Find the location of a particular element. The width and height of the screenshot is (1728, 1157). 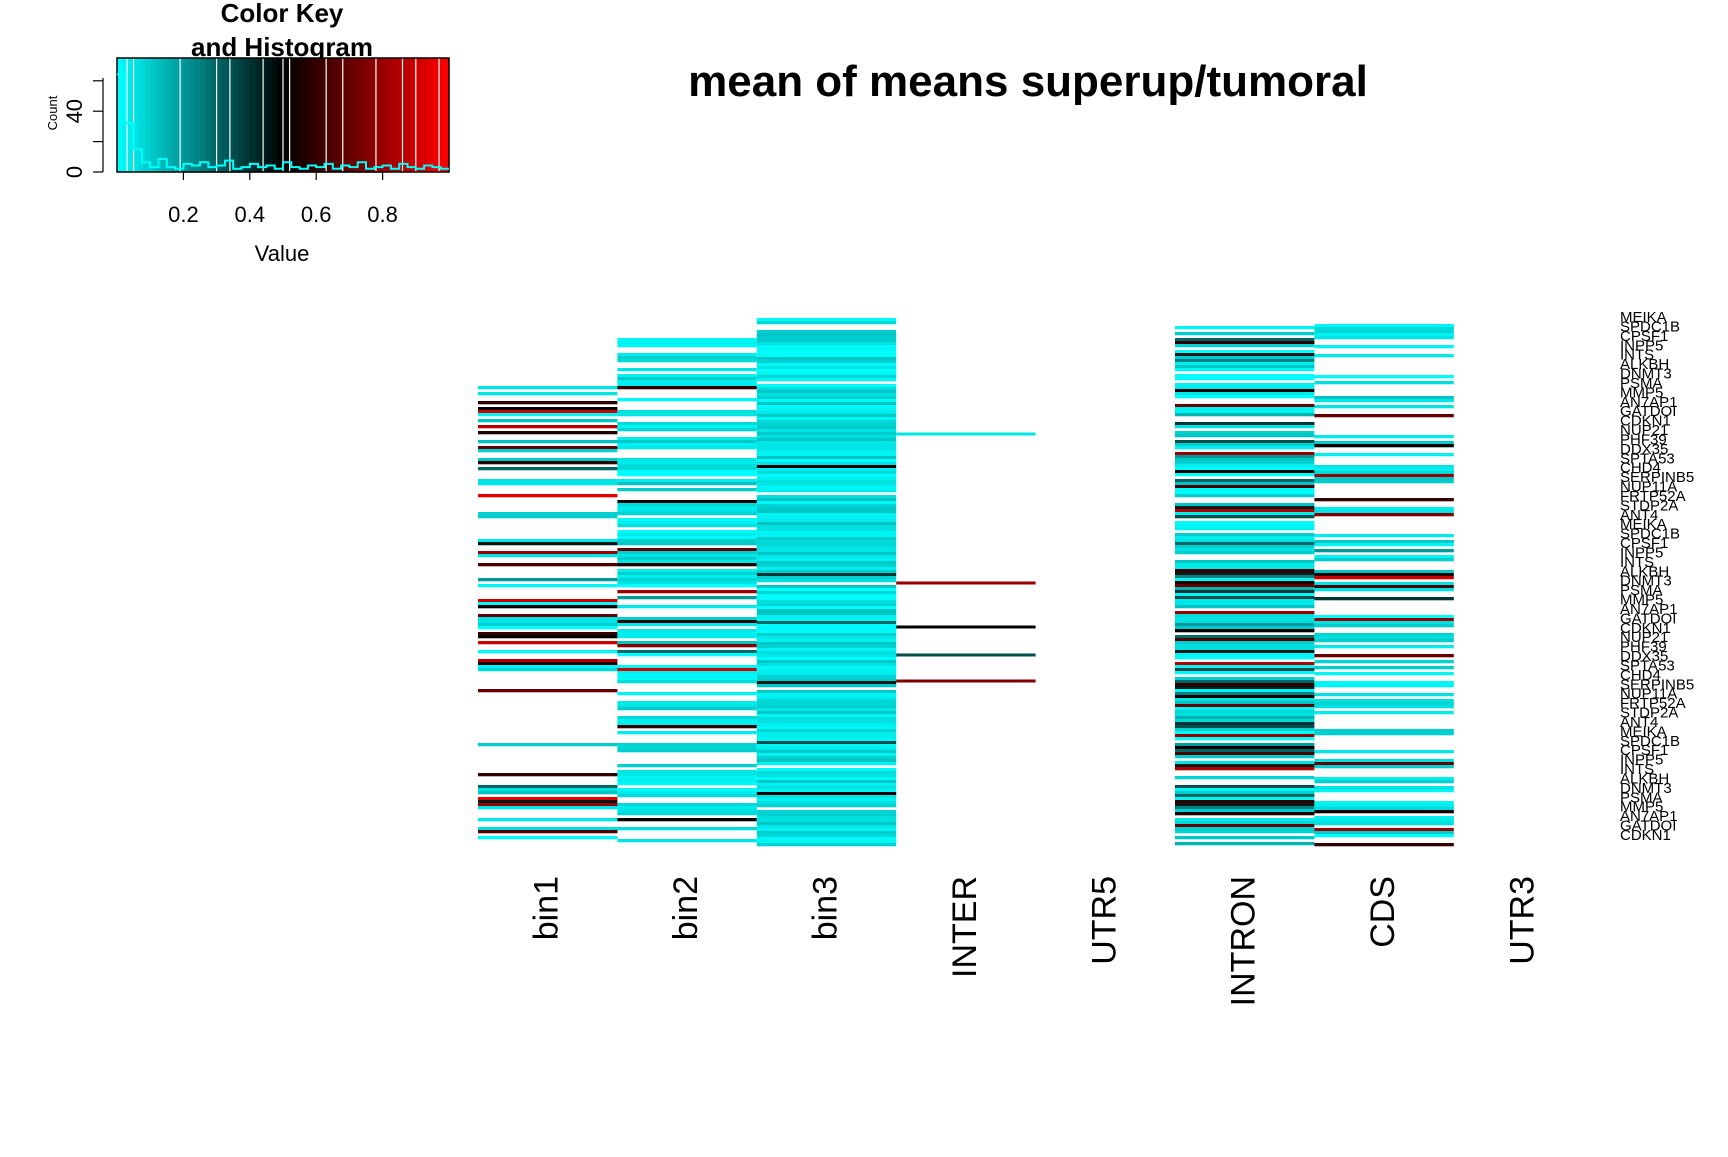

color-key-ylabel: Count is located at coordinates (52, 112).